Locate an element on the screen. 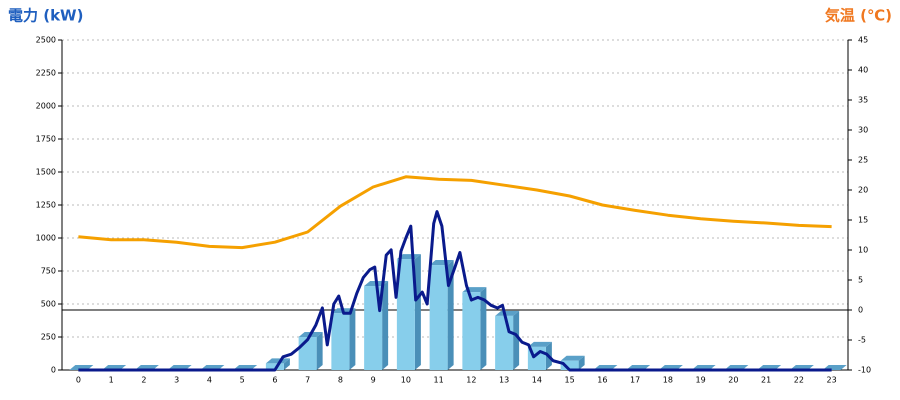  x-tick-label: 12 is located at coordinates (471, 380).